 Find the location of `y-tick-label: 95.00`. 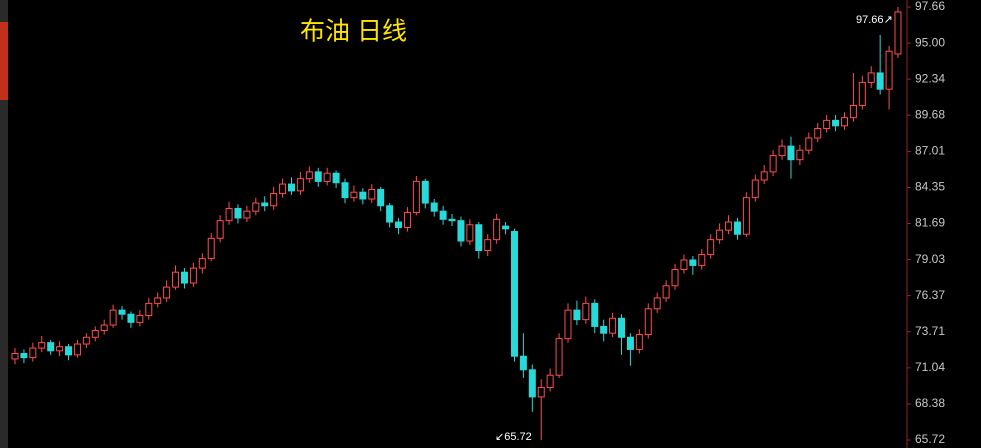

y-tick-label: 95.00 is located at coordinates (930, 42).